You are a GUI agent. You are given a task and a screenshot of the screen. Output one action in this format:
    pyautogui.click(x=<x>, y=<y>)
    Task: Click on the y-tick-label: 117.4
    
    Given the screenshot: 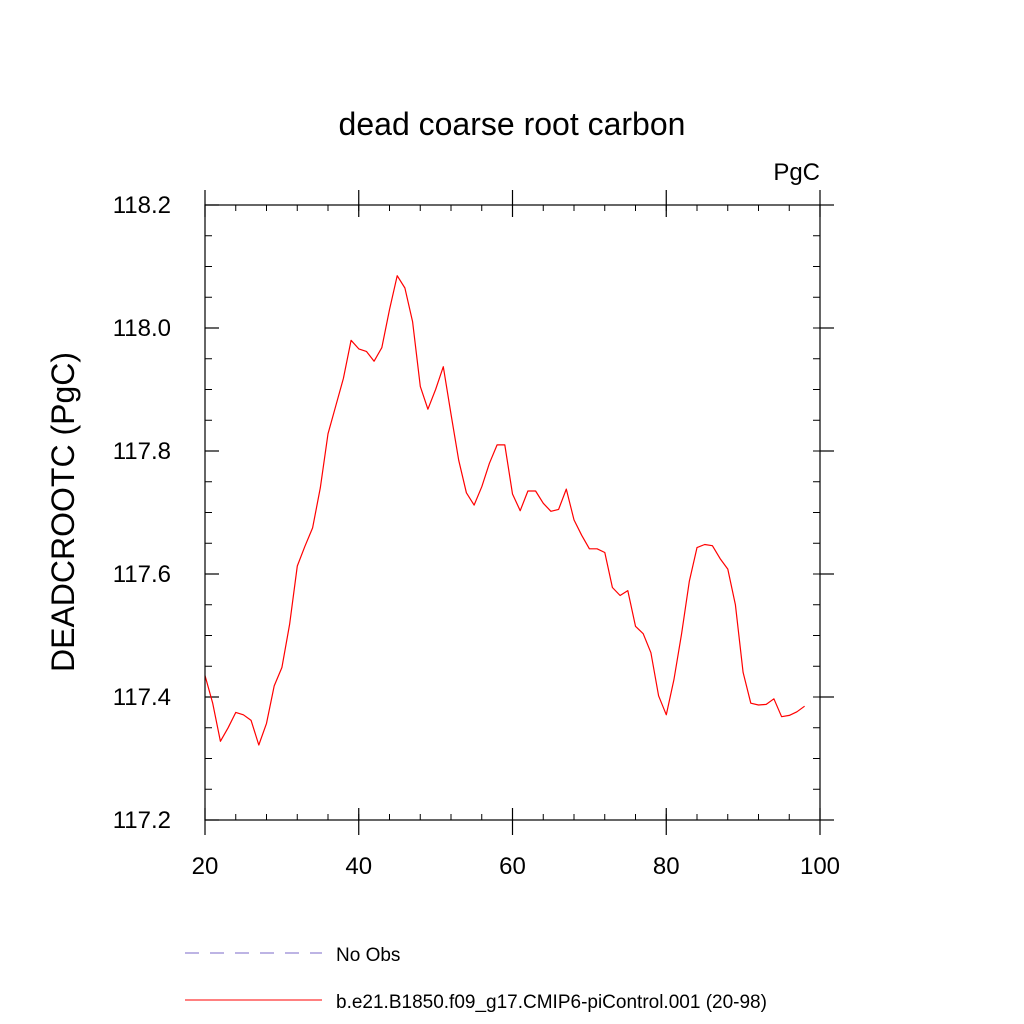 What is the action you would take?
    pyautogui.click(x=142, y=697)
    